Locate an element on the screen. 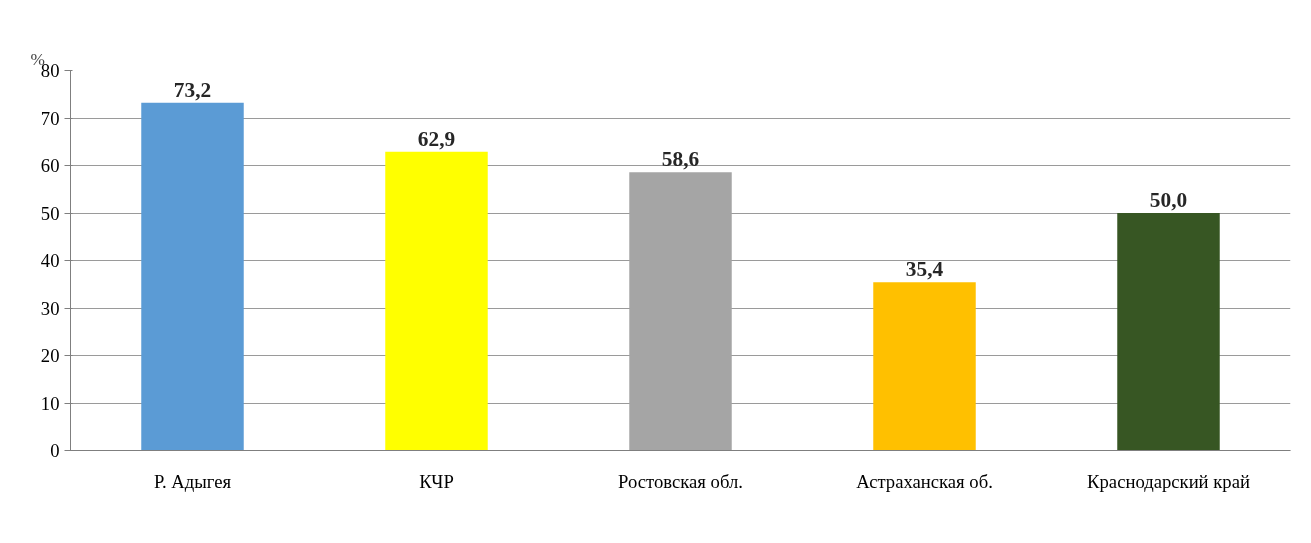 This screenshot has width=1311, height=543. y-tick-label: 70 is located at coordinates (50, 118).